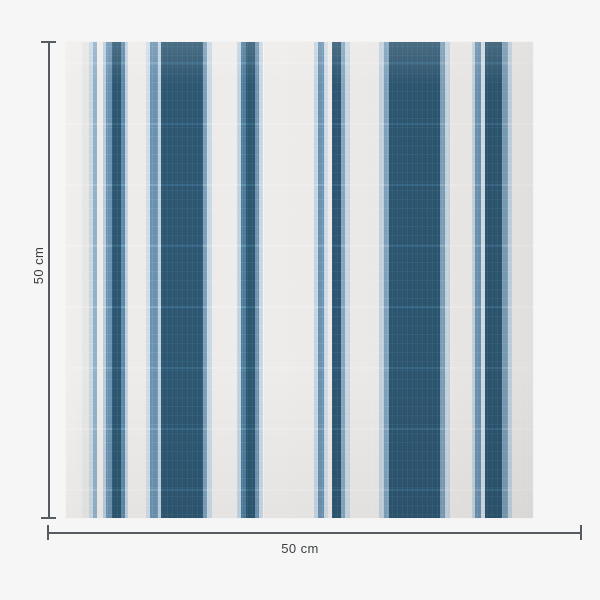  I want to click on height-dimension-line, so click(49, 280).